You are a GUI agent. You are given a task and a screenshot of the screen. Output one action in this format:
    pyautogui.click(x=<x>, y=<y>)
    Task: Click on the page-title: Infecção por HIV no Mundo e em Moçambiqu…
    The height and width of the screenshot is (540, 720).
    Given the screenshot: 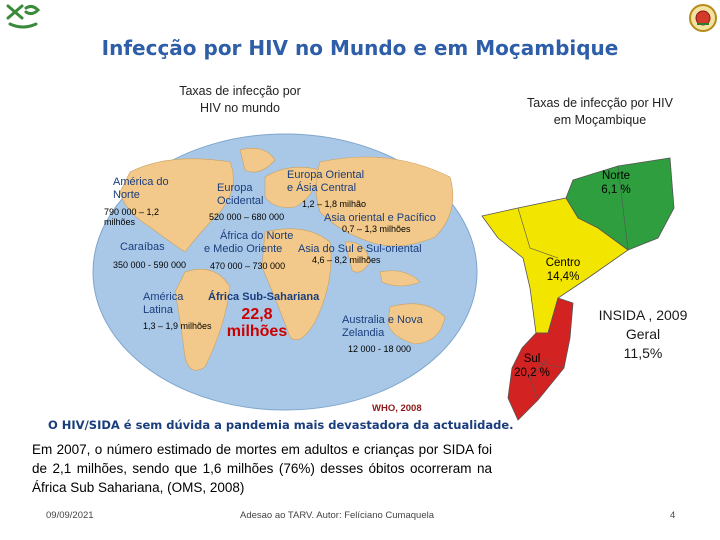 What is the action you would take?
    pyautogui.click(x=360, y=48)
    